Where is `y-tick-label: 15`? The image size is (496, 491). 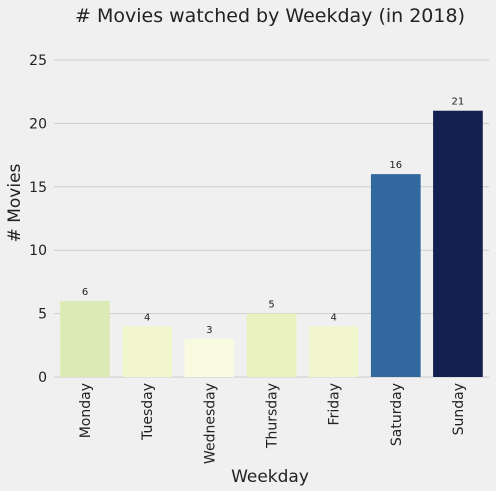 y-tick-label: 15 is located at coordinates (38, 188).